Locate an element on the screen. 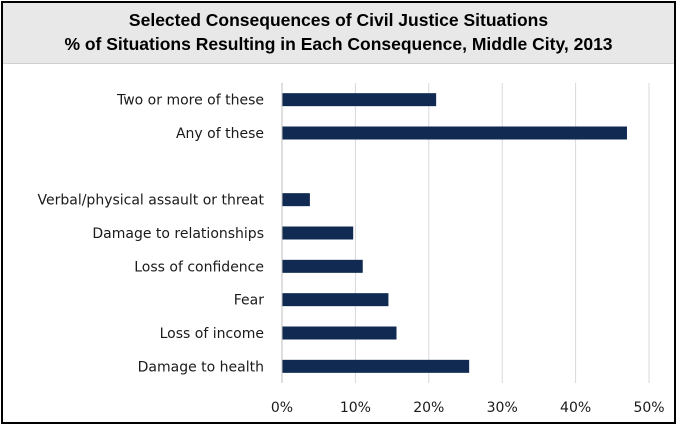 This screenshot has width=677, height=424. category-label-0: Two or more of these is located at coordinates (190, 101).